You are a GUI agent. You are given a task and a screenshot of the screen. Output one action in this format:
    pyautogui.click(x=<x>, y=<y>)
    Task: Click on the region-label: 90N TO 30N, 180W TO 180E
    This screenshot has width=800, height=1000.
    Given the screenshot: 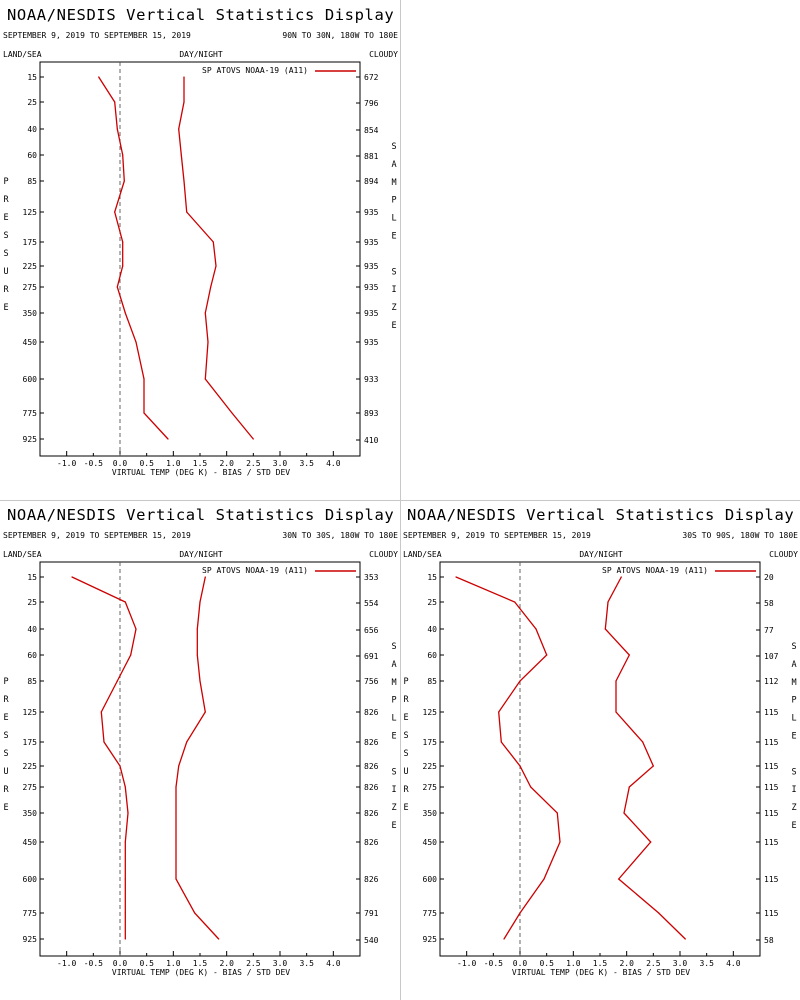 What is the action you would take?
    pyautogui.click(x=340, y=35)
    